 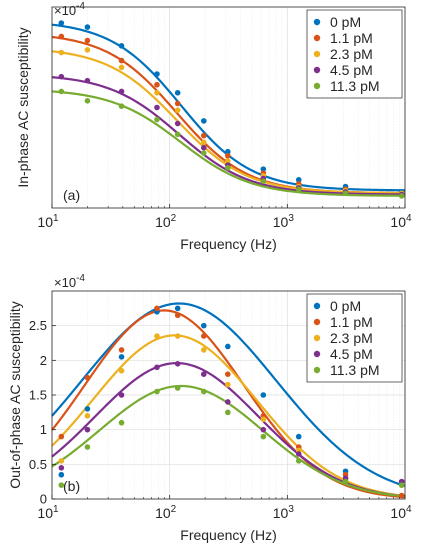 What do you see at coordinates (43, 499) in the screenshot?
I see `y-tick-label: 0` at bounding box center [43, 499].